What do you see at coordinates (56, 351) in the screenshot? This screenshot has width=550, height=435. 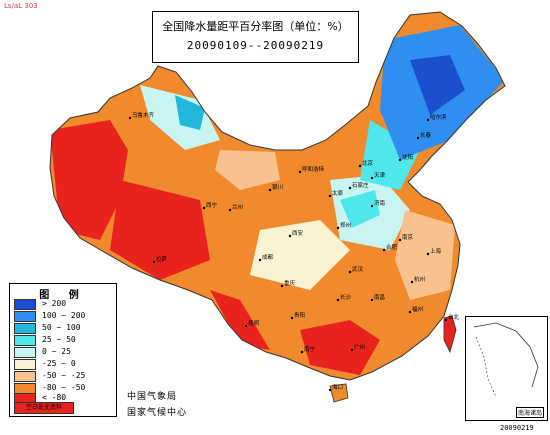 I see `legend-label: 0 ~ 25` at bounding box center [56, 351].